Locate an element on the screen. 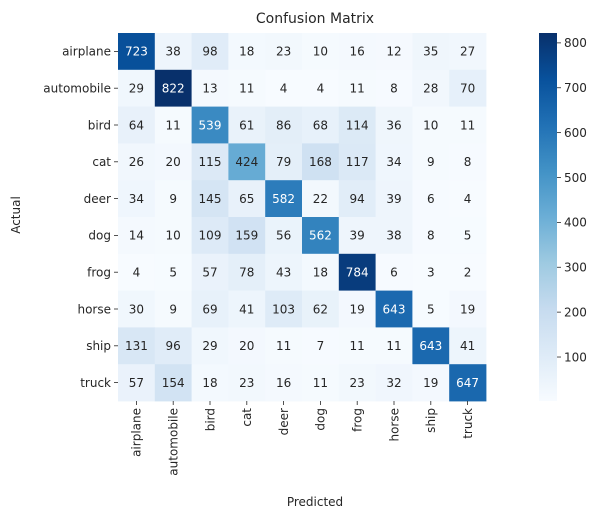  colorbar-tick-label: 100 is located at coordinates (575, 357).